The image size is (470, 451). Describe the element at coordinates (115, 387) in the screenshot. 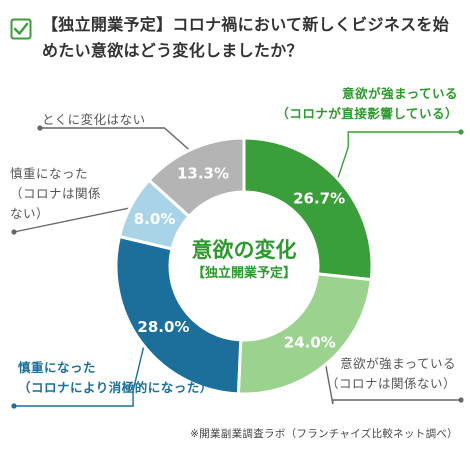

I see `legend-line: （コロナにより消極的になった）` at that location.